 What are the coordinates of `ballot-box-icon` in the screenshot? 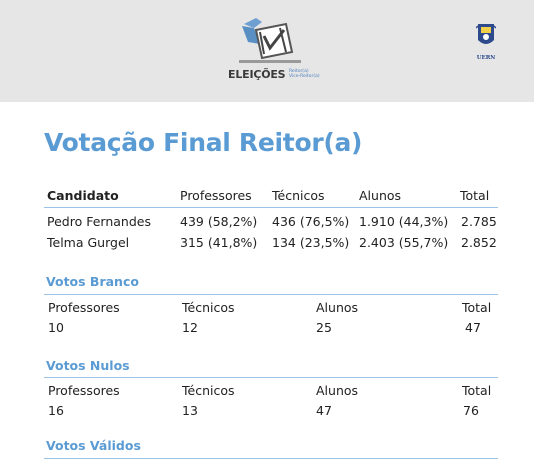 It's located at (268, 39).